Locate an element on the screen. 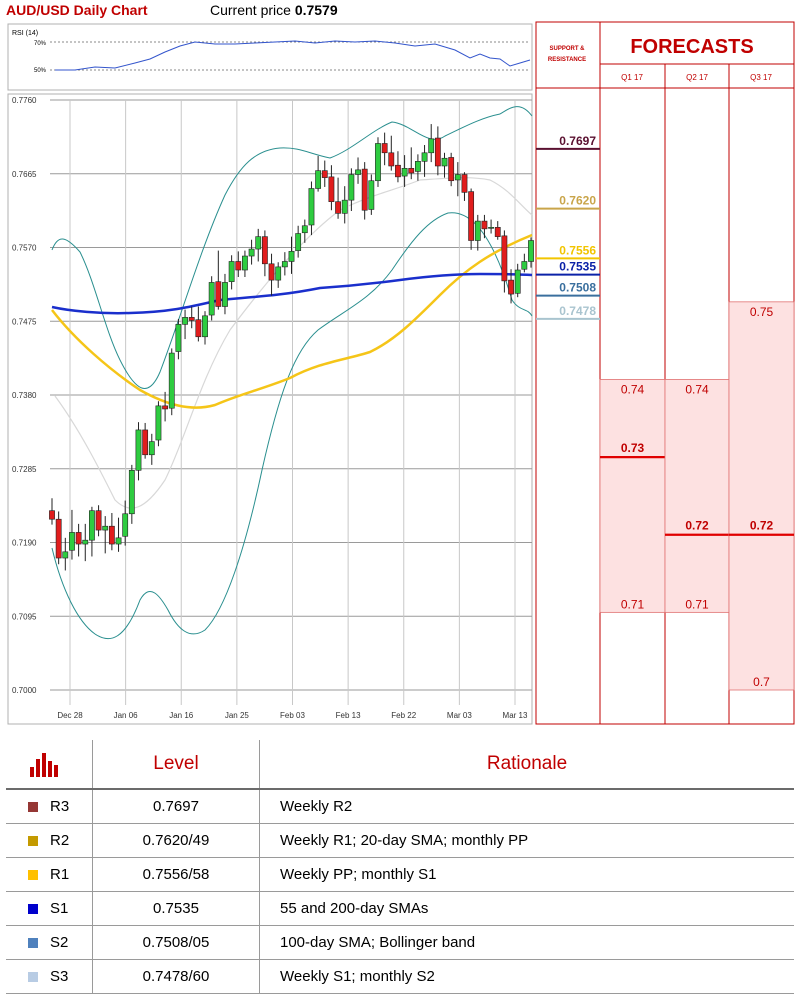 This screenshot has height=995, width=800. forecast-range: 0.74 0.72 0.71 is located at coordinates (697, 496).